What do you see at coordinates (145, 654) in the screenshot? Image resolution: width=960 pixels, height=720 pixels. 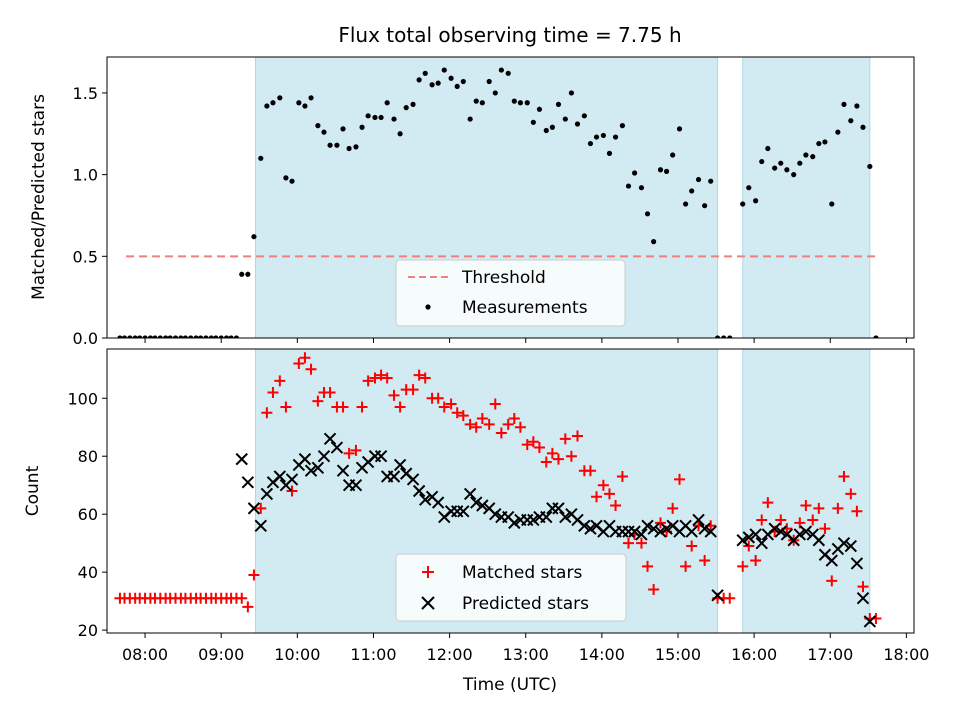 I see `x-tick-label: 08:00` at bounding box center [145, 654].